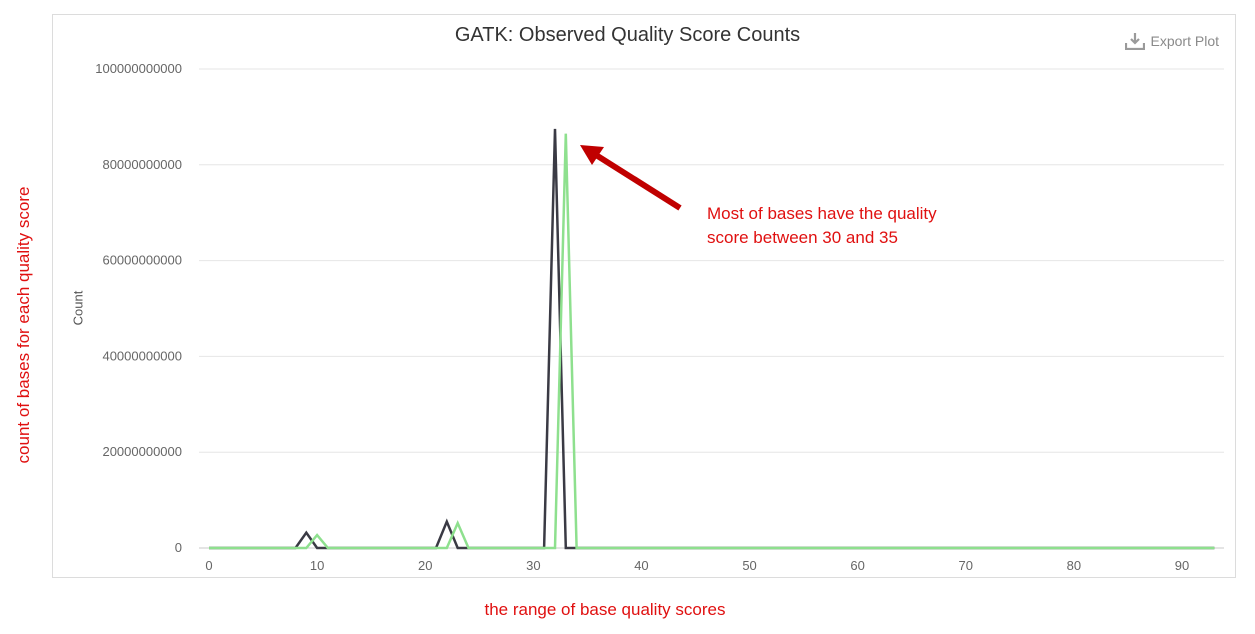 The height and width of the screenshot is (634, 1255). Describe the element at coordinates (425, 565) in the screenshot. I see `x-tick-label: 20` at that location.